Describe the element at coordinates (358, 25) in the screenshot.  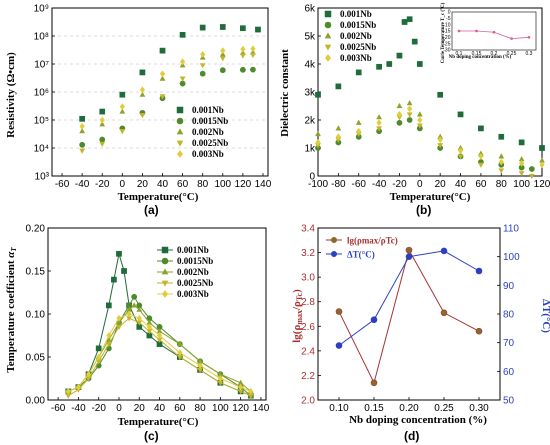
I see `panel-b-legend-label: 0.0015Nb` at that location.